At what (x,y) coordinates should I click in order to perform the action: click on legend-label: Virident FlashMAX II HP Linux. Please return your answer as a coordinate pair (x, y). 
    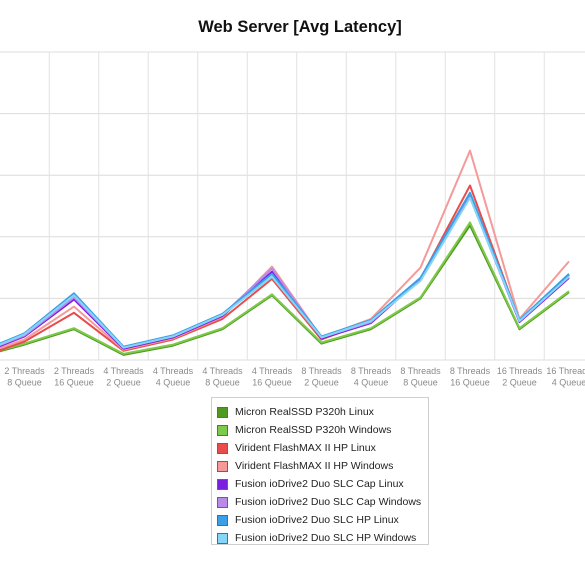
    Looking at the image, I should click on (305, 448).